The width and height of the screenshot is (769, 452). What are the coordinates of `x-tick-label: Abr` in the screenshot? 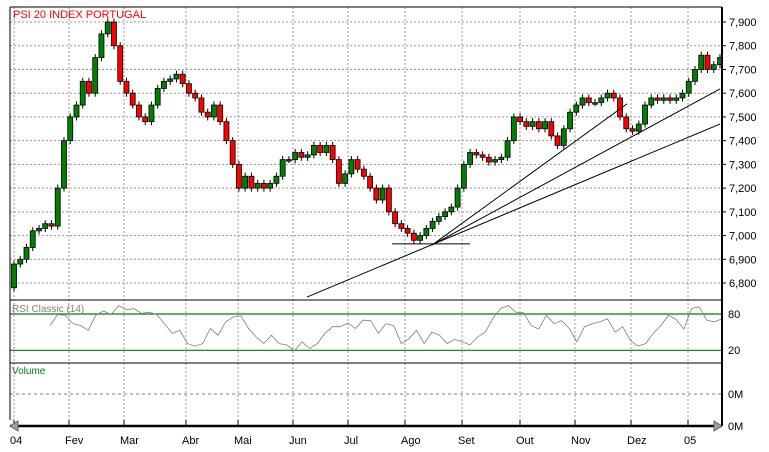 It's located at (190, 441).